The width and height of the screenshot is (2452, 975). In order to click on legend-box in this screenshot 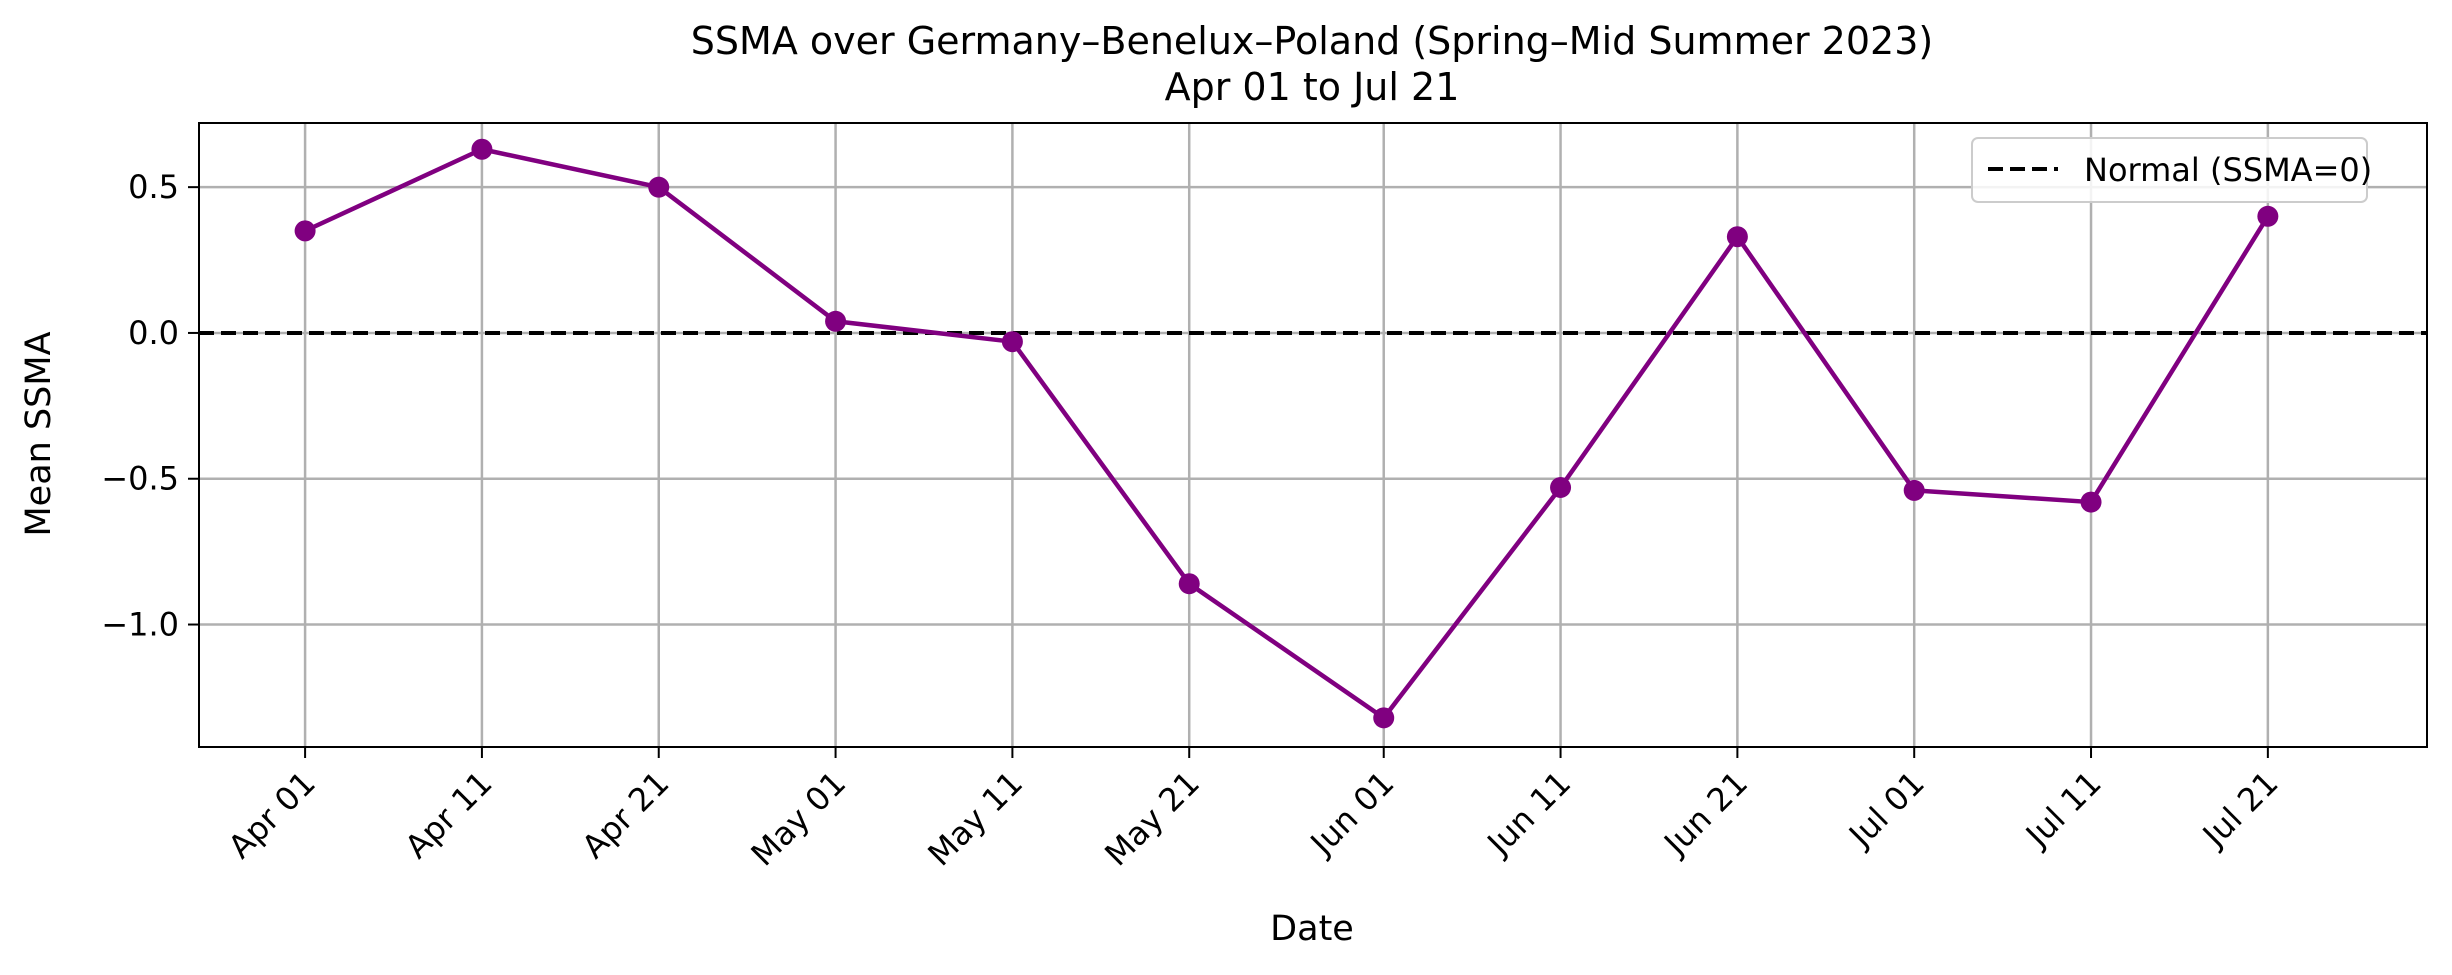, I will do `click(2169, 170)`.